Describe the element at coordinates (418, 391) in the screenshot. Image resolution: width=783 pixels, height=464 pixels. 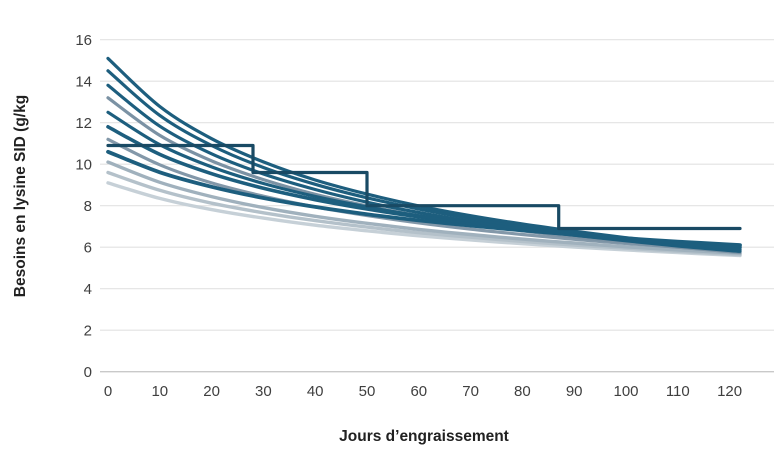
I see `x-tick-label: 60` at that location.